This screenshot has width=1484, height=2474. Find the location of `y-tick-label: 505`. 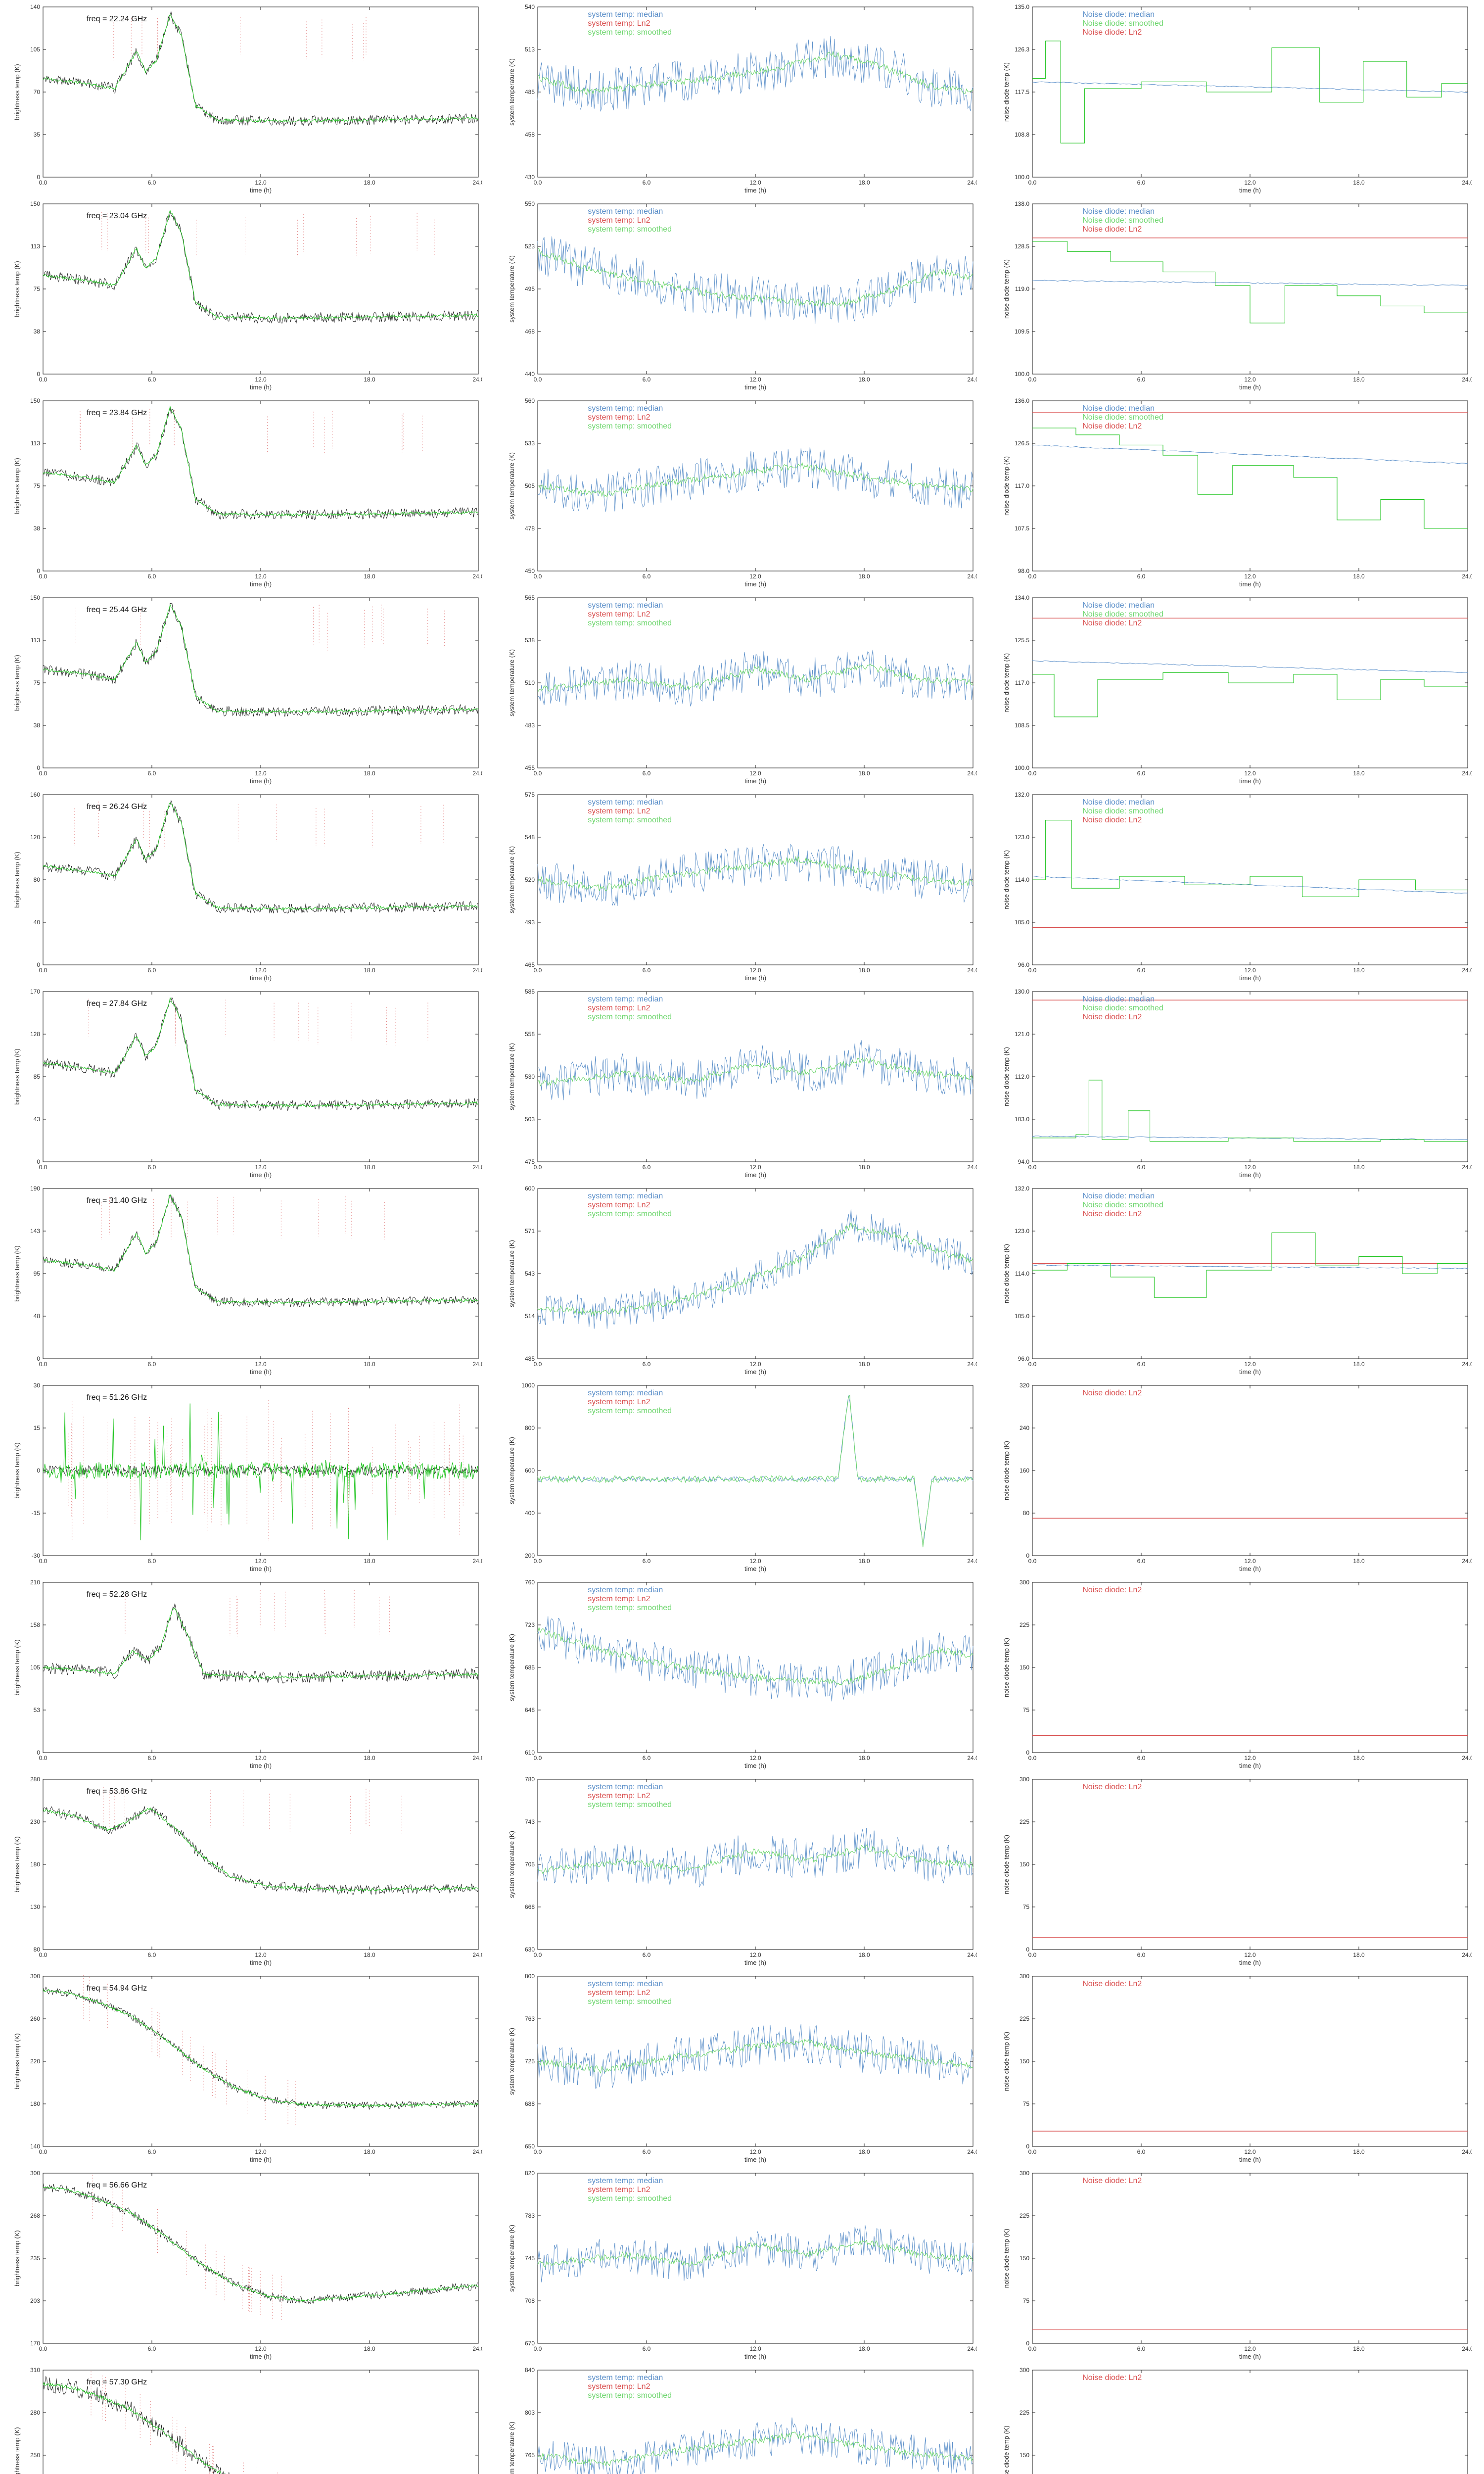

y-tick-label: 505 is located at coordinates (530, 486).